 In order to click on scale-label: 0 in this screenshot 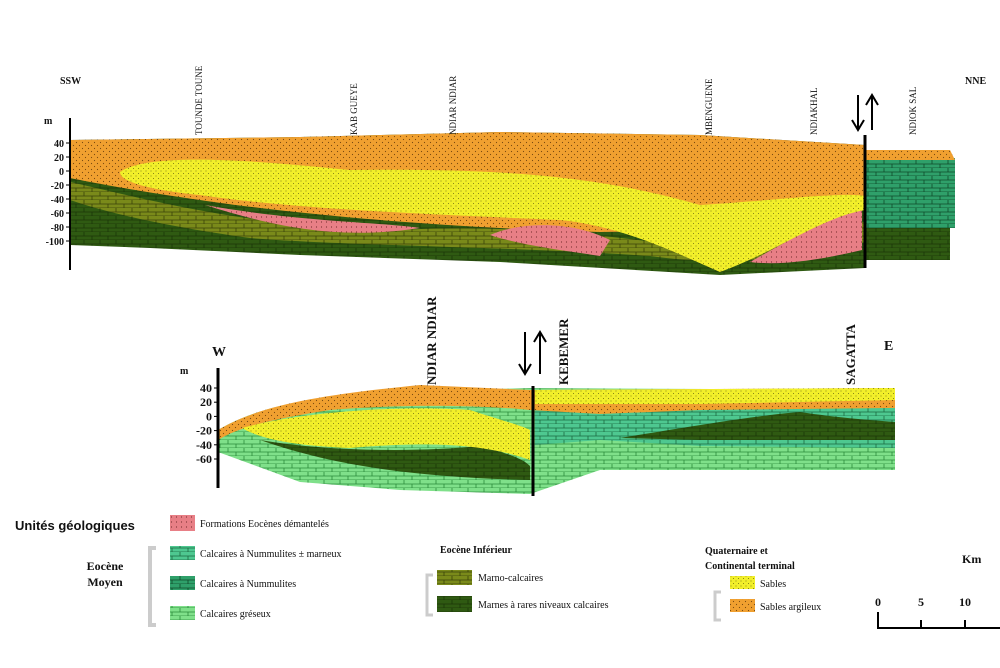, I will do `click(878, 602)`.